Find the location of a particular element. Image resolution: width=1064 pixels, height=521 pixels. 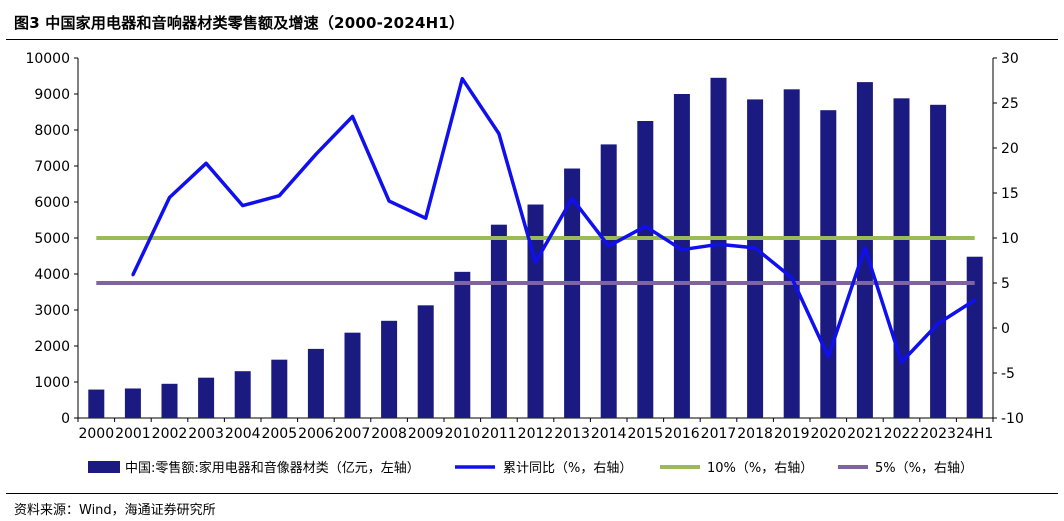

x-axis-tick-label: 2015 is located at coordinates (645, 434).